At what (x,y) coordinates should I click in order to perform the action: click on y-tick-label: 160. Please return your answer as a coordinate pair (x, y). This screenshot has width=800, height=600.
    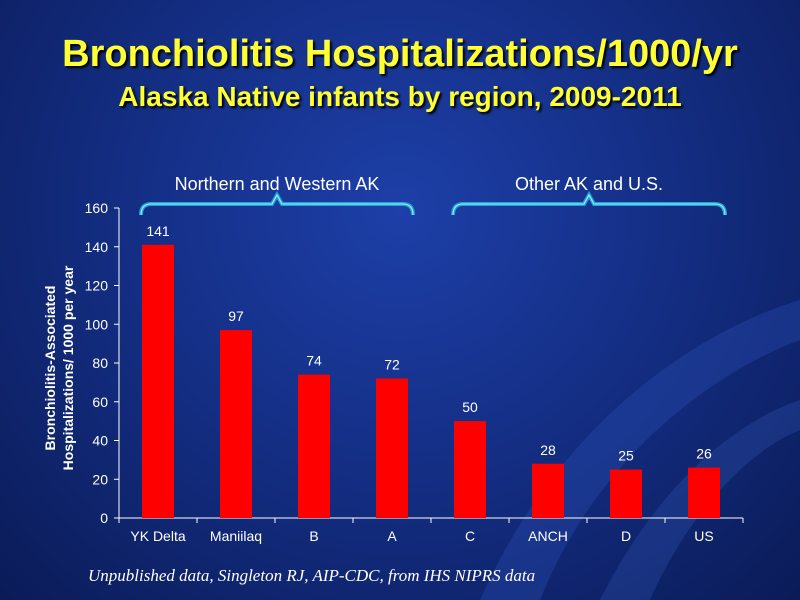
    Looking at the image, I should click on (97, 208).